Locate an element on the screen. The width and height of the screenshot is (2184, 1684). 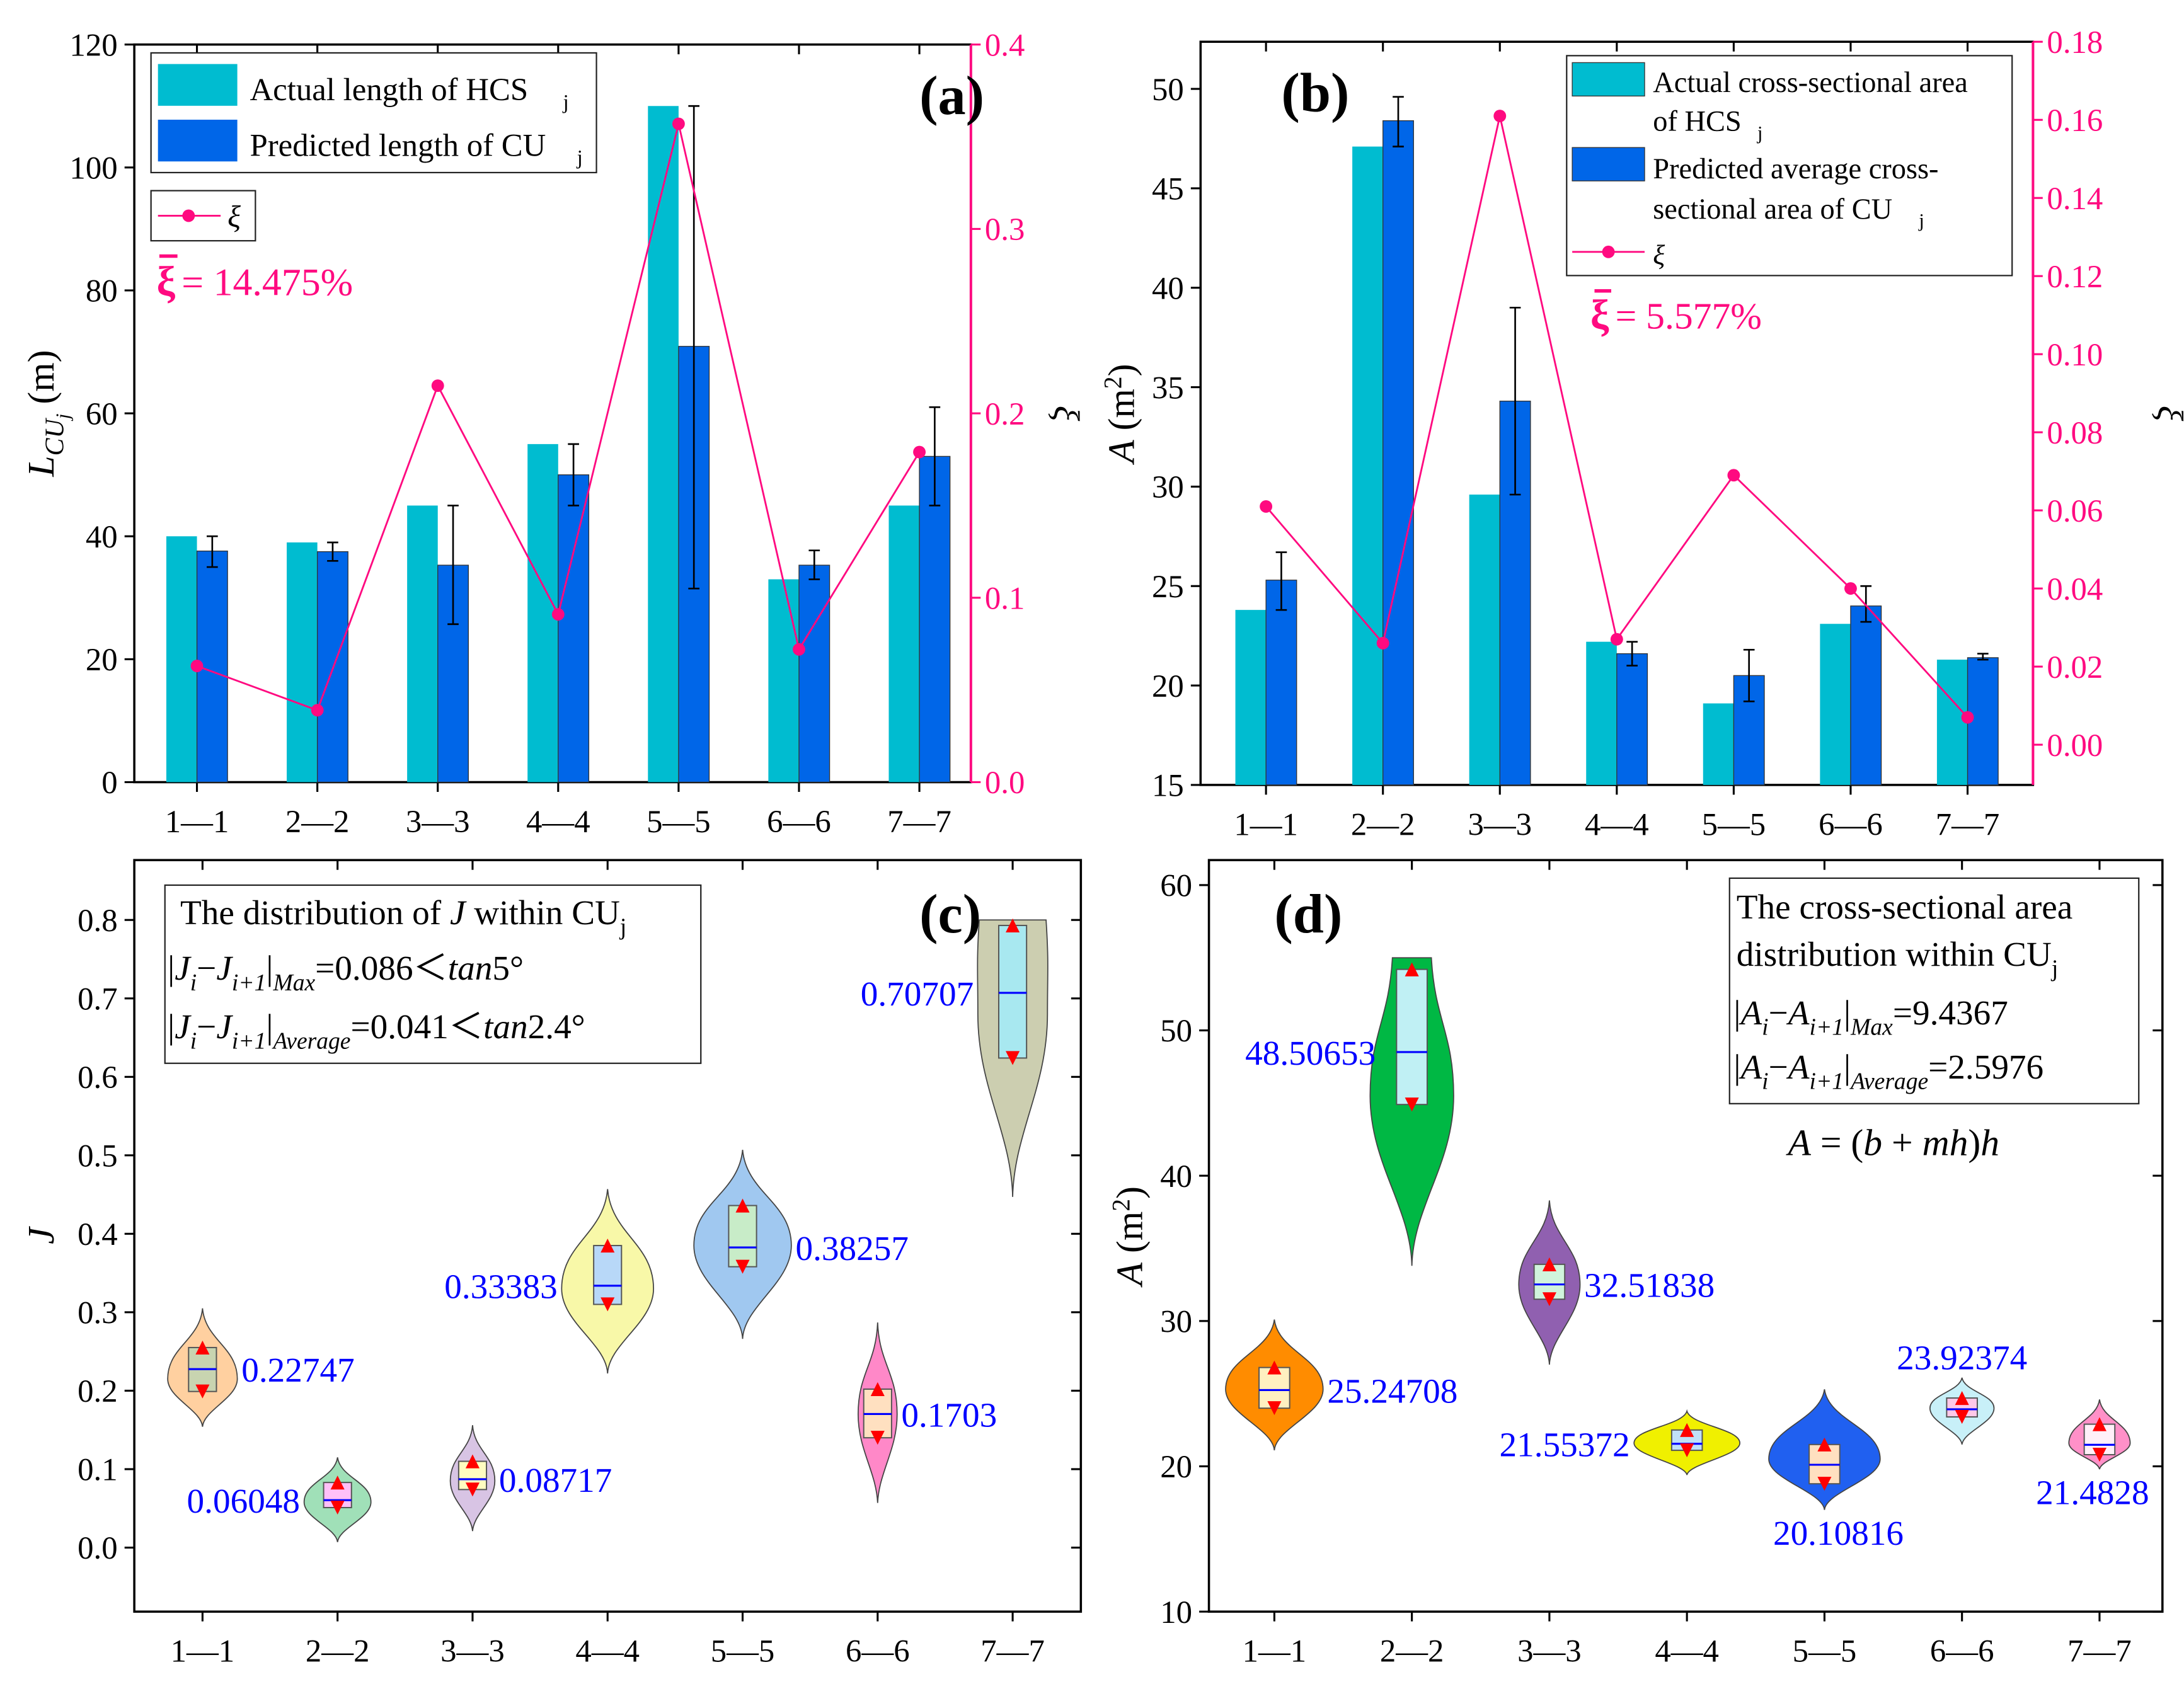
y2-tick-label: 0.10 is located at coordinates (2075, 354).